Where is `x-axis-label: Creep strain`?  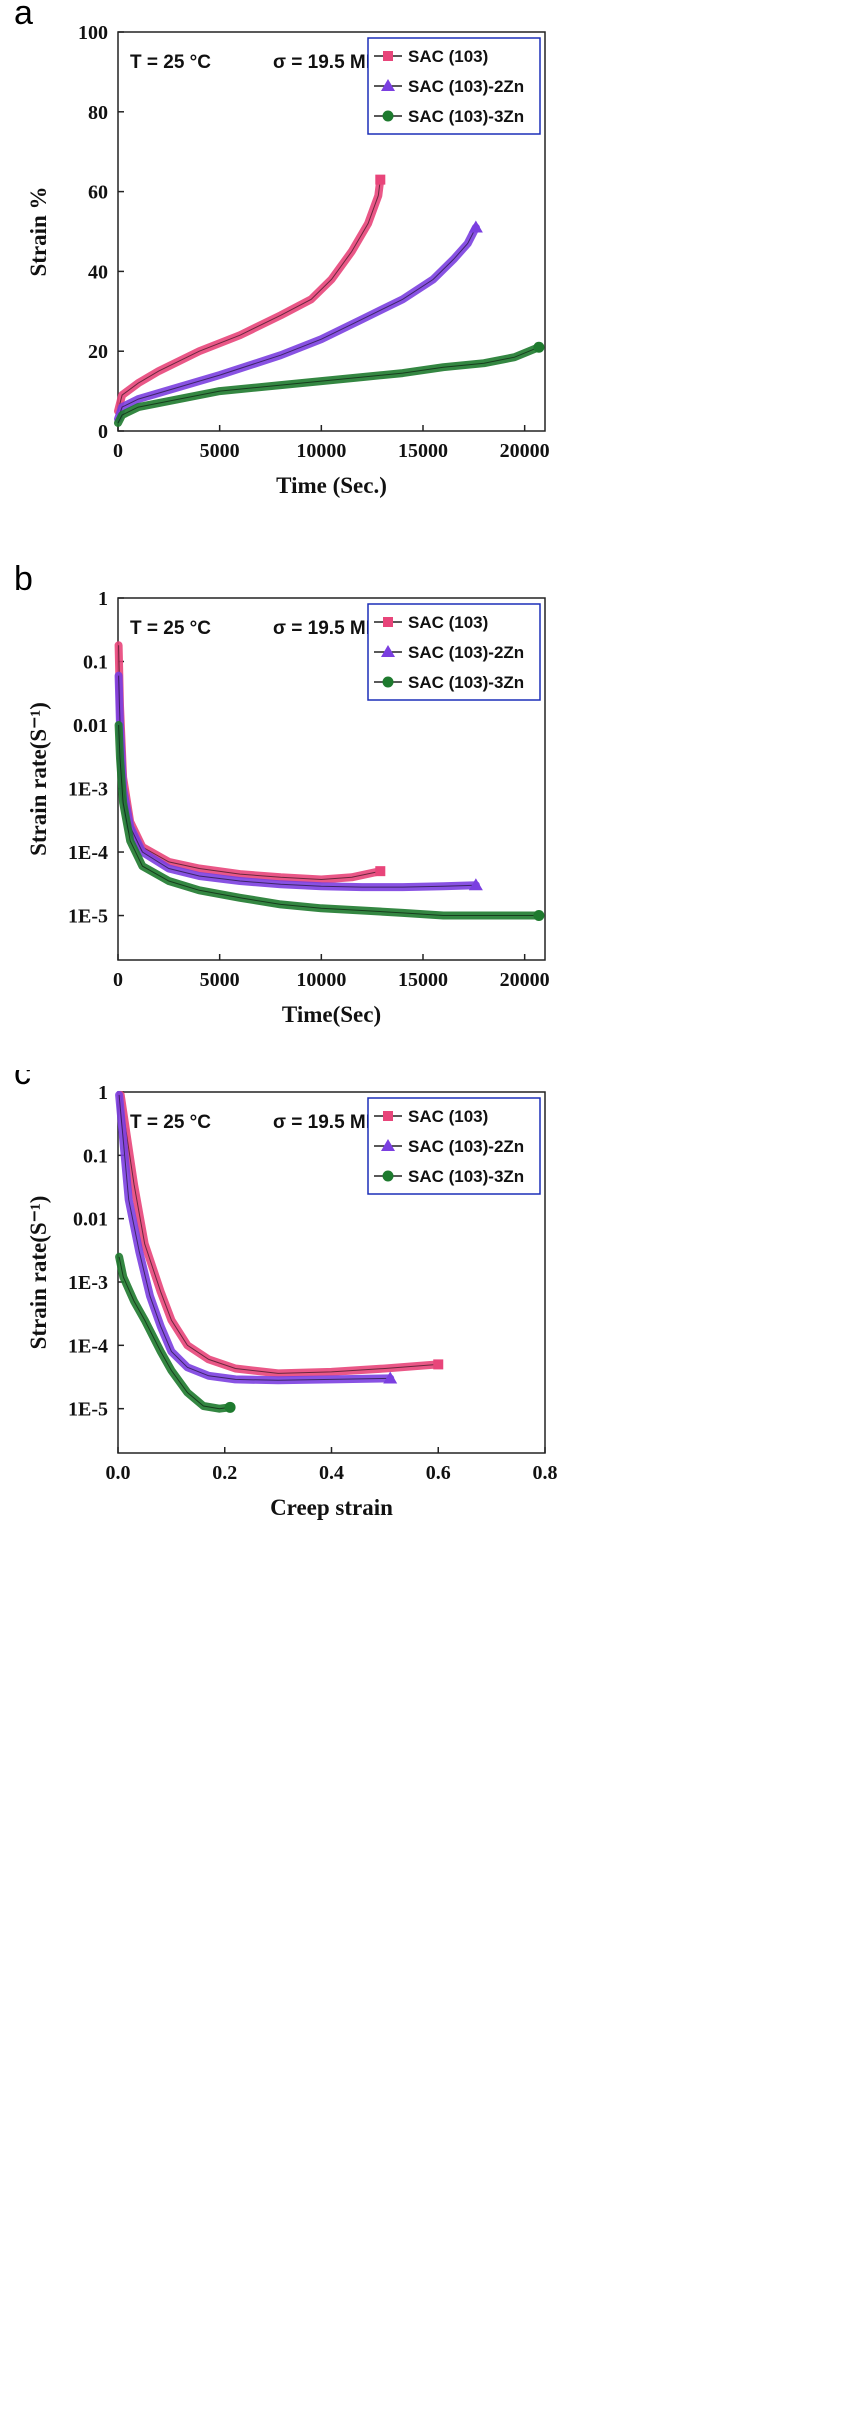 x-axis-label: Creep strain is located at coordinates (331, 1507).